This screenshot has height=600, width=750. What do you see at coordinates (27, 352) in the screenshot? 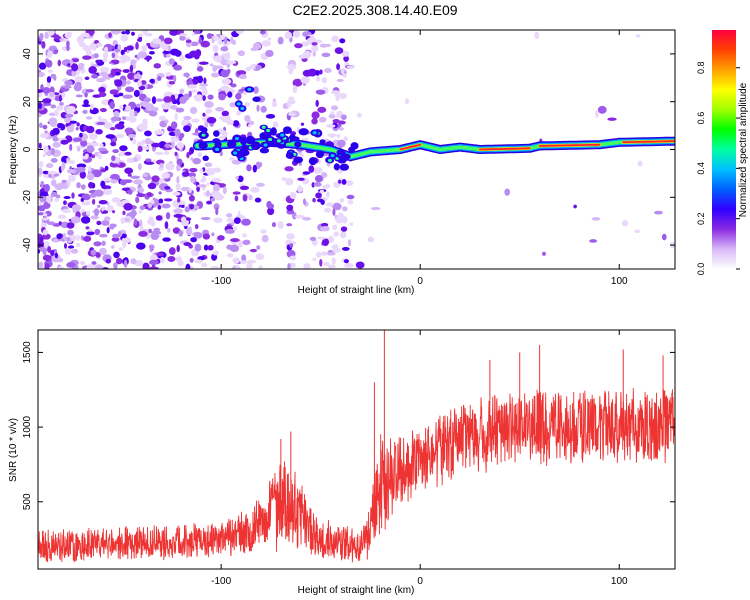
I see `y-tick-label: 1500` at bounding box center [27, 352].